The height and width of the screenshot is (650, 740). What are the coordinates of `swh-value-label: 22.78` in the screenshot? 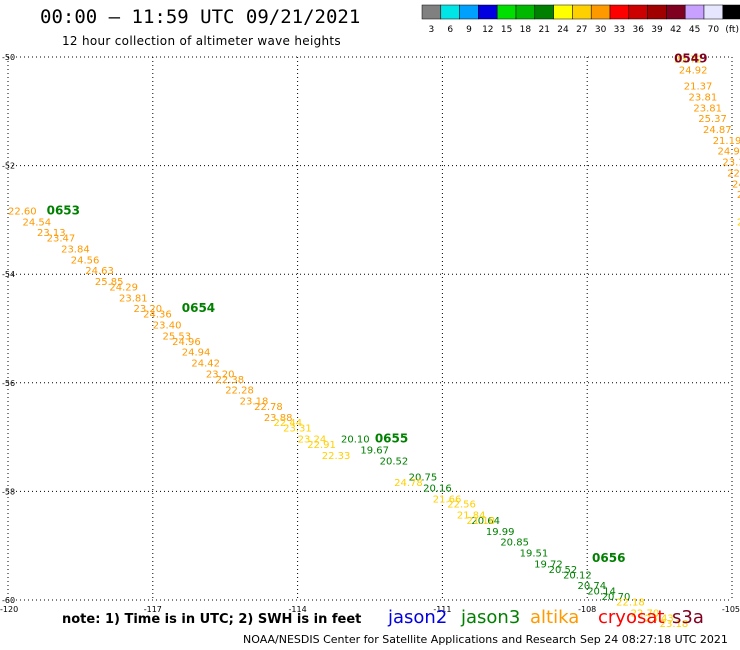 It's located at (268, 407).